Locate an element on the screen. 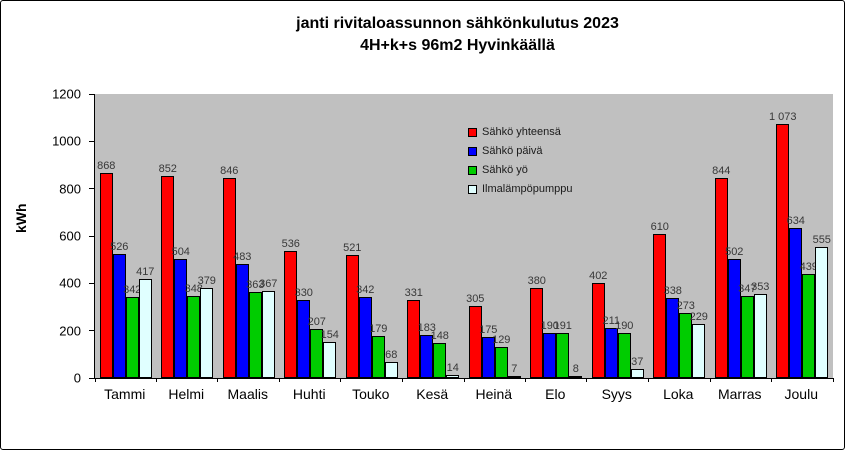  bar-value-label: 191 is located at coordinates (562, 325).